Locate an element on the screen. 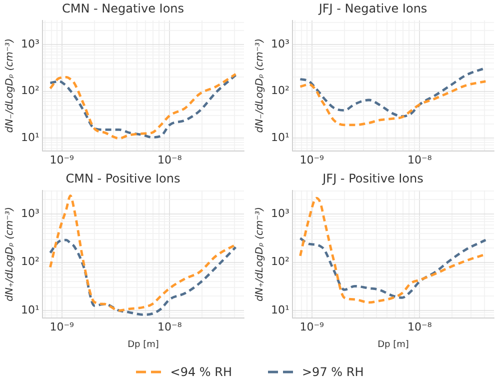 The width and height of the screenshot is (500, 392). chart-title: CMN - Negative Ions is located at coordinates (123, 8).